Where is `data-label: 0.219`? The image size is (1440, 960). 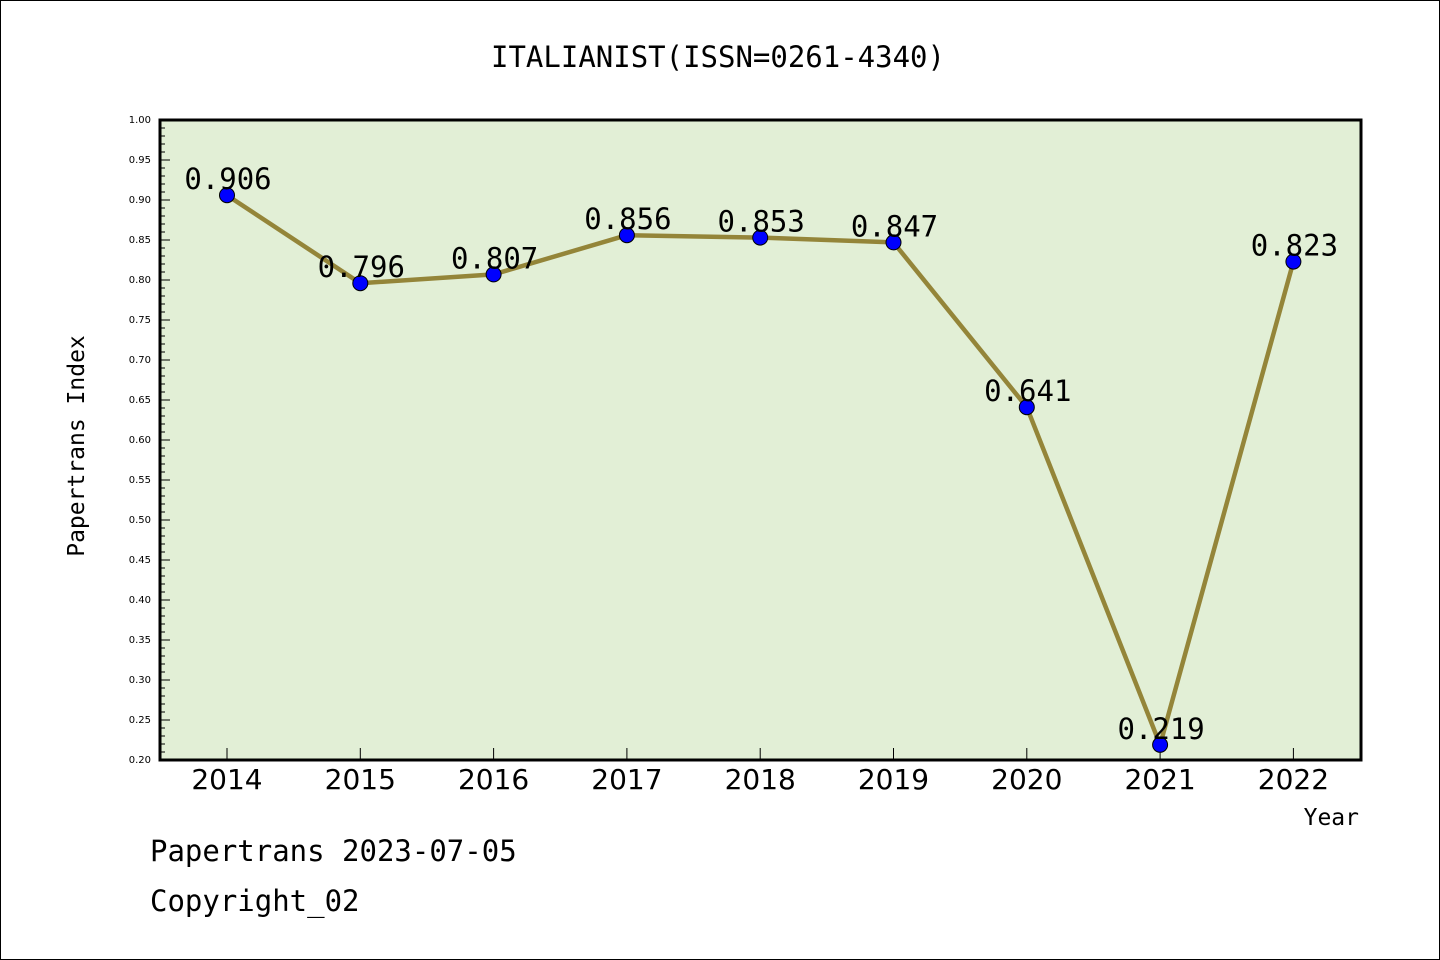 data-label: 0.219 is located at coordinates (1160, 729).